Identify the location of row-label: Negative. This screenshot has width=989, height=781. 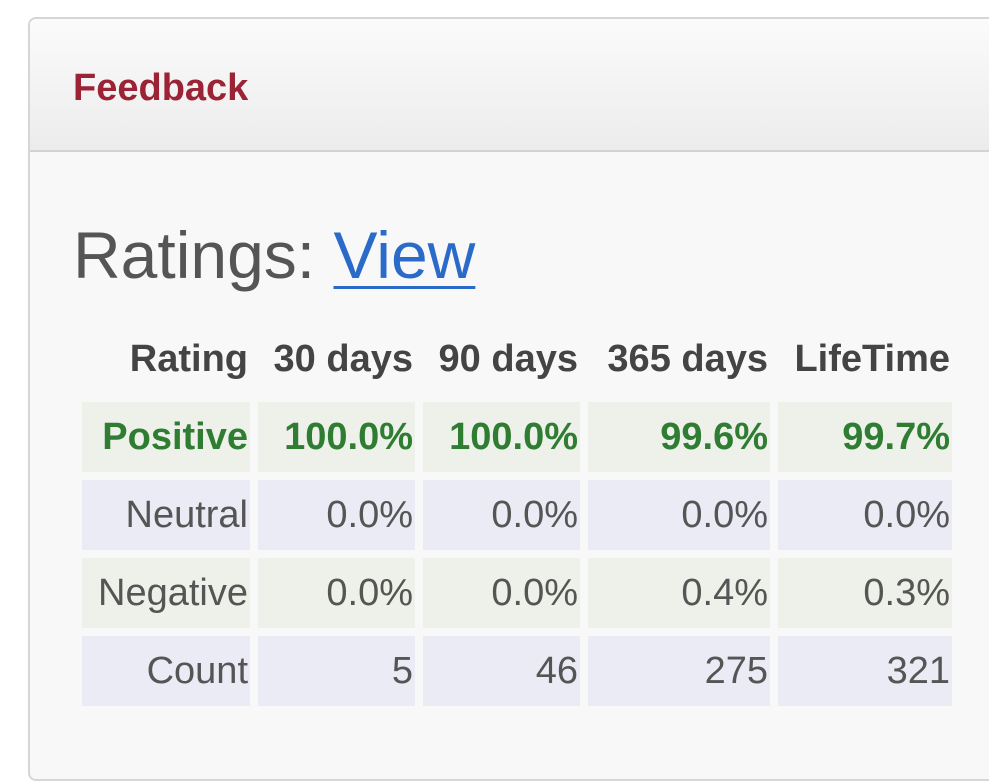
(166, 593).